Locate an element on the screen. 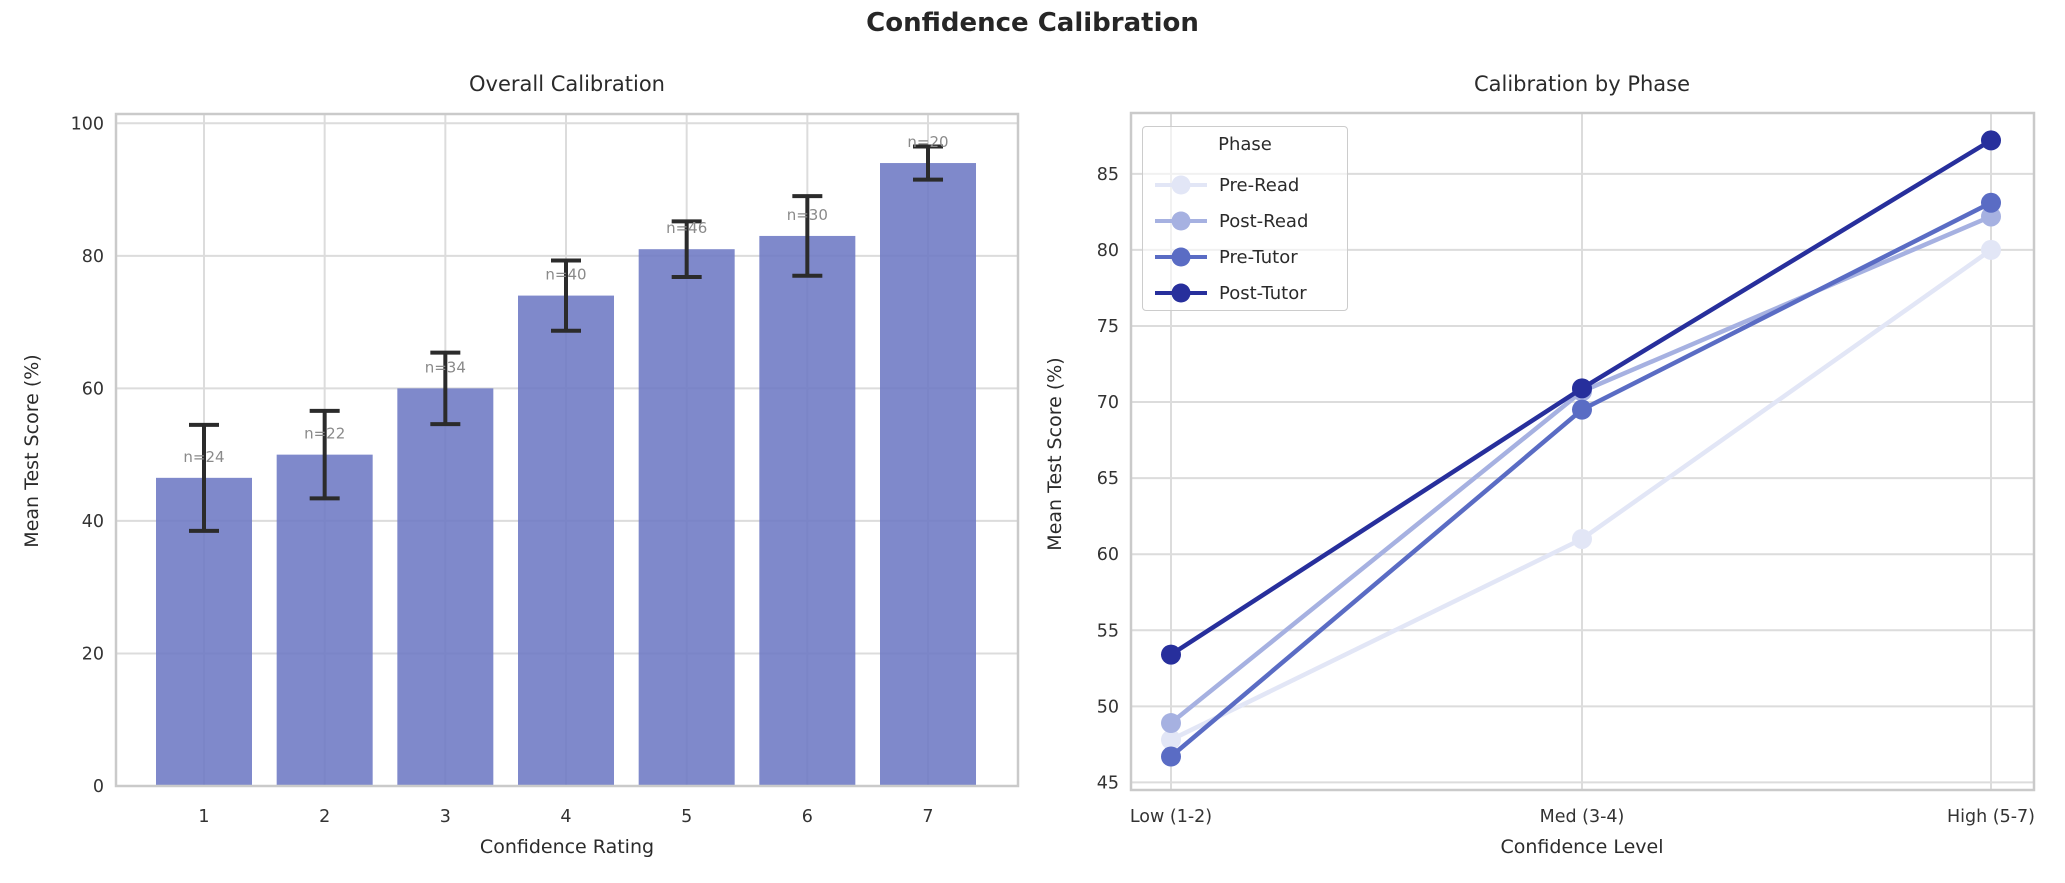  axis-label-mean-test-score-left: Mean Test Score (%) is located at coordinates (32, 451).